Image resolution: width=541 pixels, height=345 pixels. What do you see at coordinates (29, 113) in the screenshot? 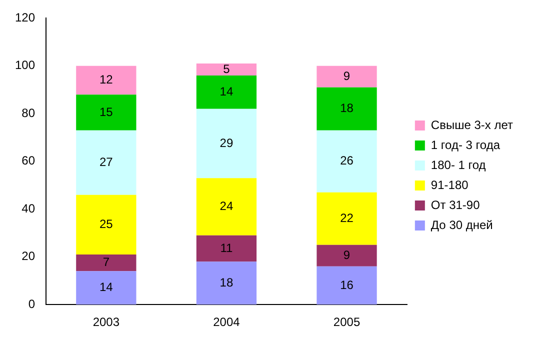
I see `y-tick-label: 80` at bounding box center [29, 113].